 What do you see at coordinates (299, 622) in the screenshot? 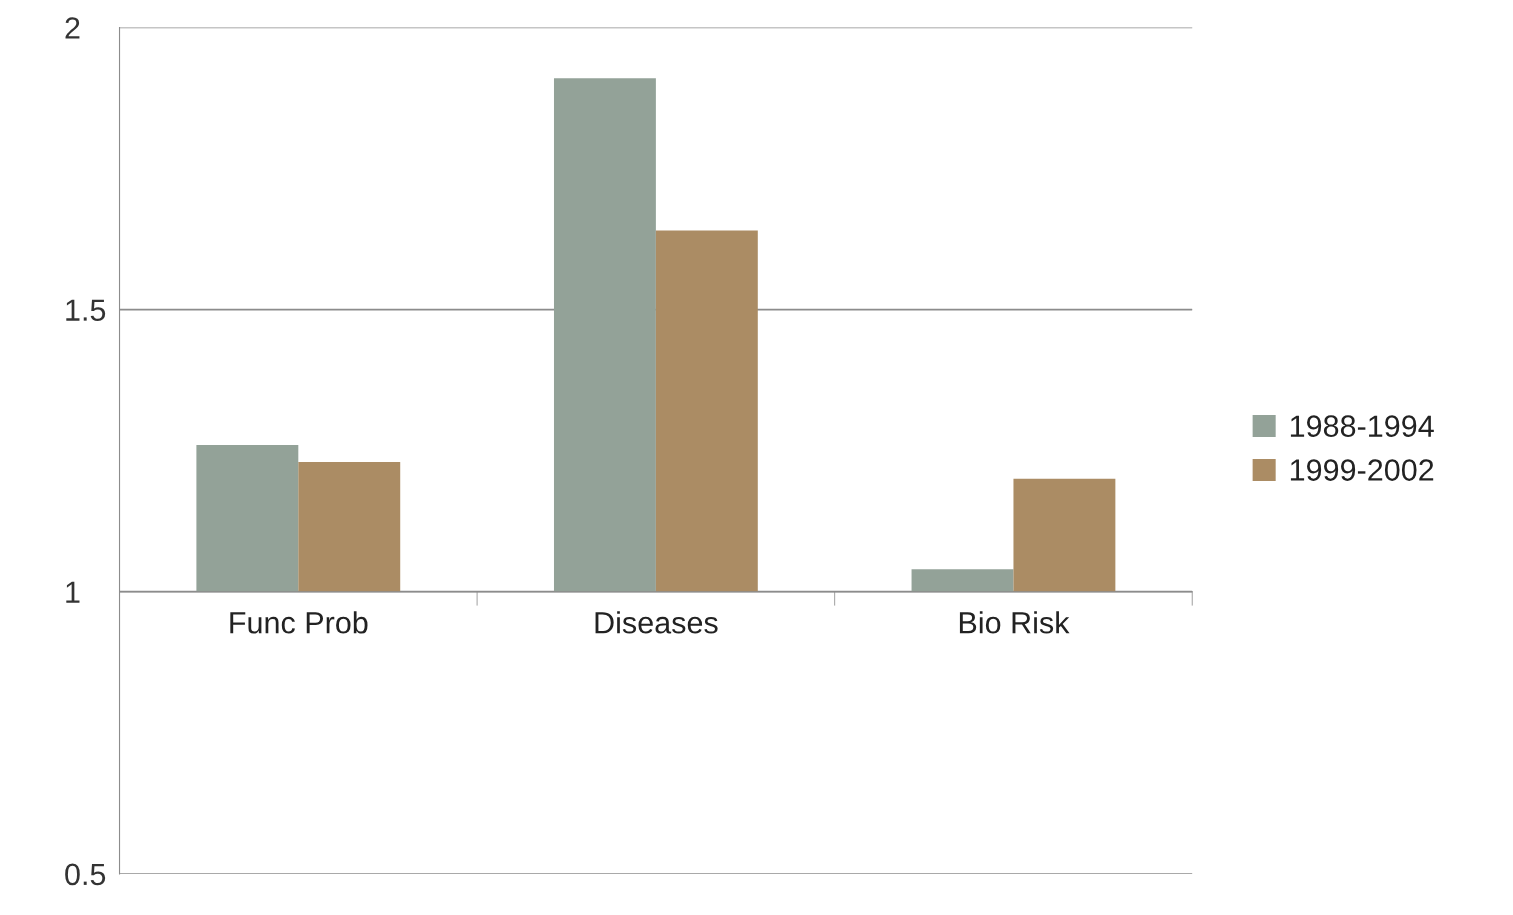
I see `x-tick-label: Func Prob` at bounding box center [299, 622].